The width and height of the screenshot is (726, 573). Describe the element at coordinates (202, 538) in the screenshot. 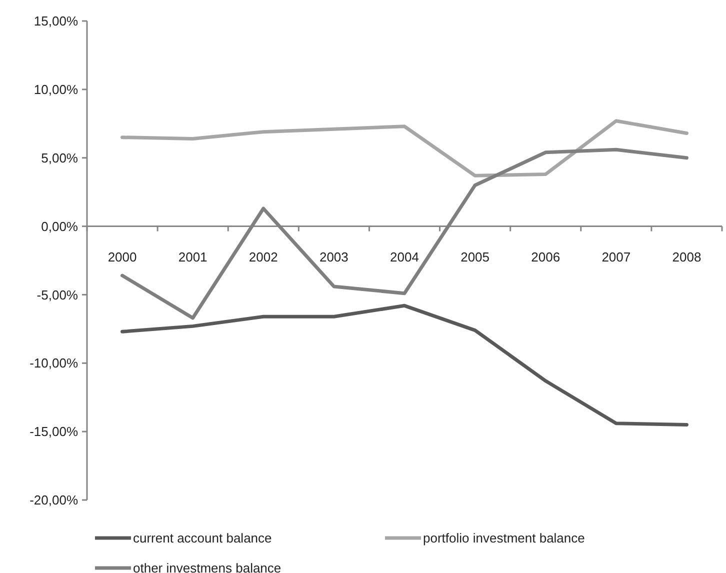

I see `legend-label: current account balance` at that location.